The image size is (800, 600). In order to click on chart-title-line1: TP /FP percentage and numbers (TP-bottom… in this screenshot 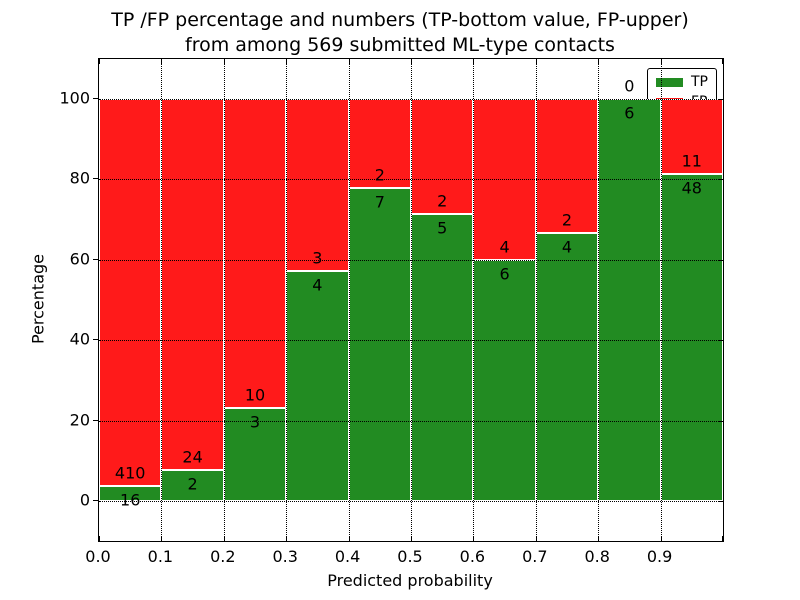, I will do `click(400, 20)`.